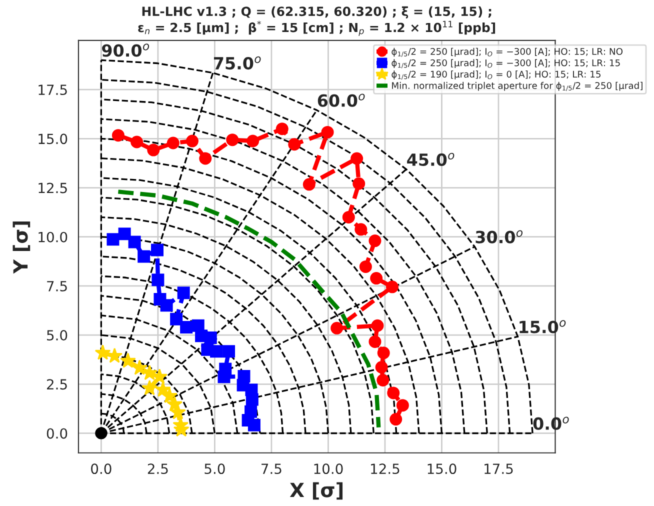 The image size is (654, 506). I want to click on annotation: 30.0$^{o}$, so click(499, 237).